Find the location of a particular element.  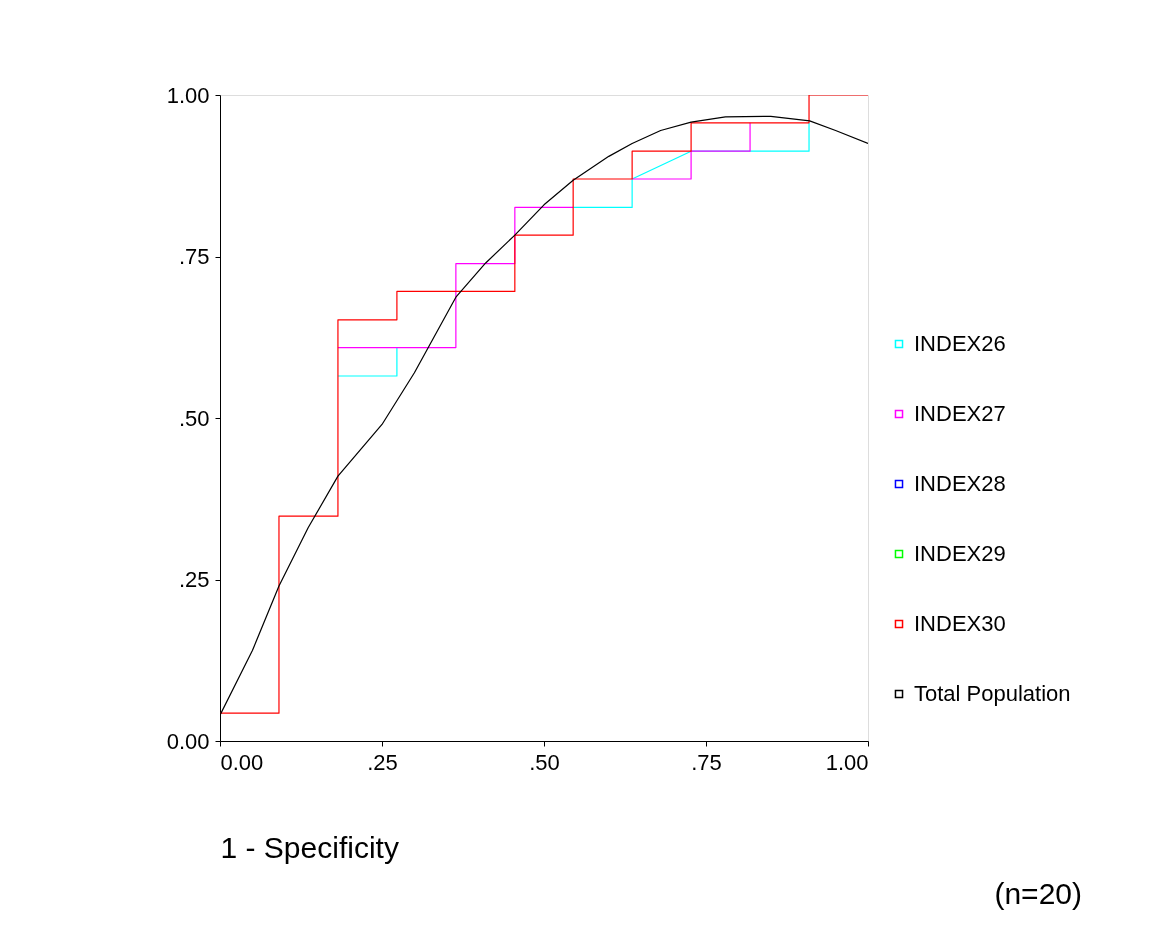

legend-label: Total Population is located at coordinates (992, 693).